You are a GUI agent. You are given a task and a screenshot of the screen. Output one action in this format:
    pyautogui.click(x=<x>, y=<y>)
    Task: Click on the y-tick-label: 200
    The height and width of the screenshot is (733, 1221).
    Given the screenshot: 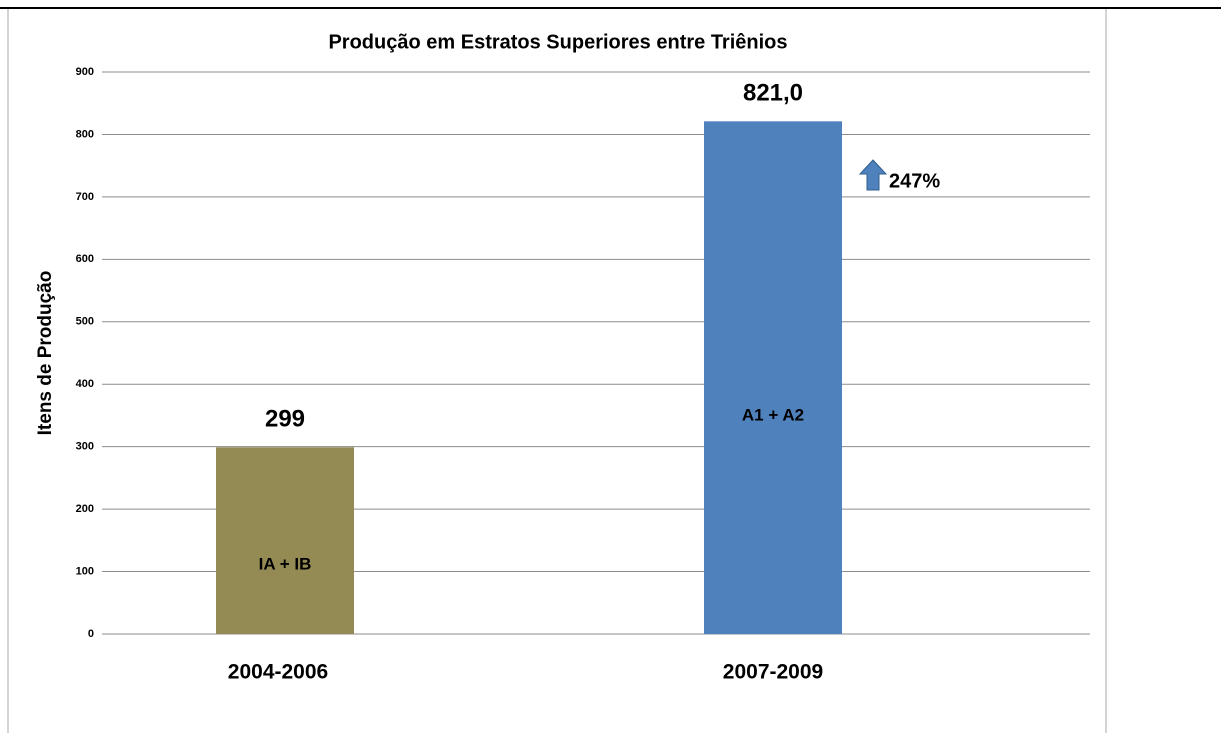 What is the action you would take?
    pyautogui.click(x=85, y=509)
    